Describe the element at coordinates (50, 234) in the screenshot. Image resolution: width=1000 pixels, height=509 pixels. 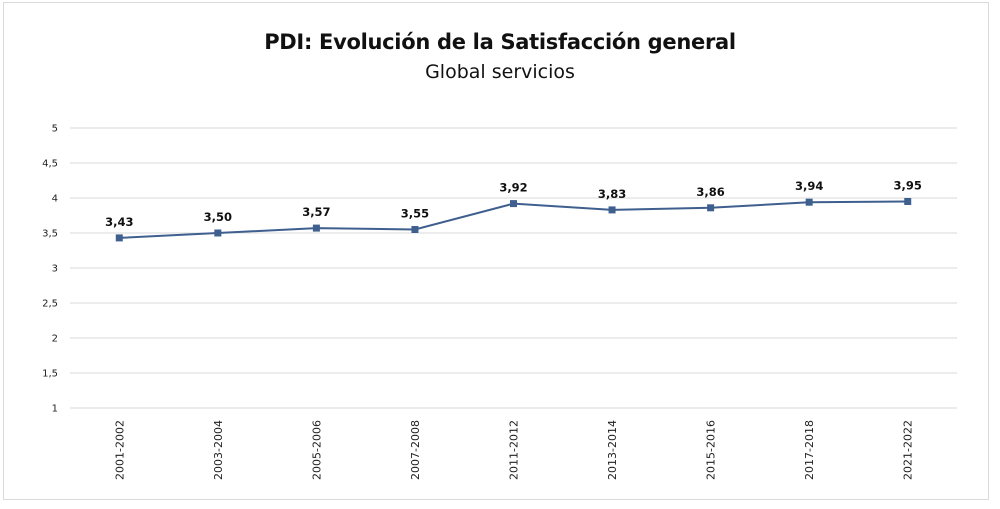
I see `y-tick-label: 3,5` at that location.